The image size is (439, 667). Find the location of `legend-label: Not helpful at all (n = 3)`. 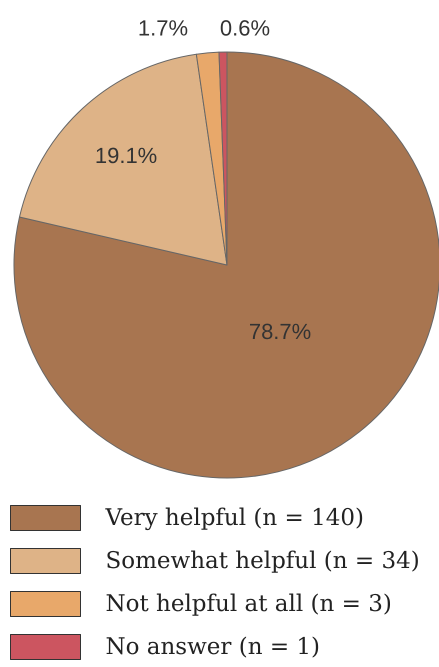

legend-label: Not helpful at all (n = 3) is located at coordinates (249, 604).